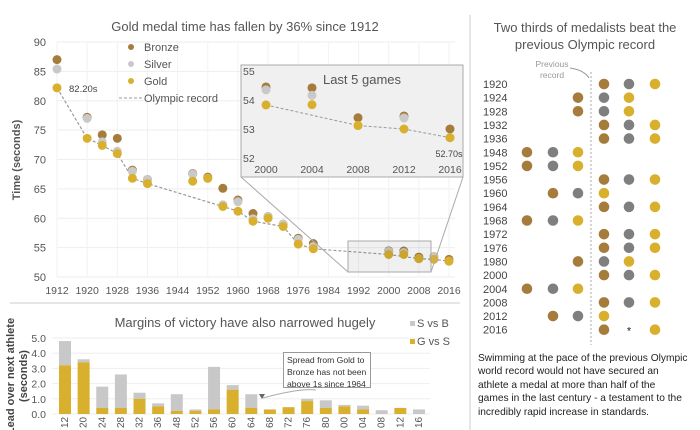 The width and height of the screenshot is (700, 430). I want to click on x-tick-label: 1976, so click(299, 291).